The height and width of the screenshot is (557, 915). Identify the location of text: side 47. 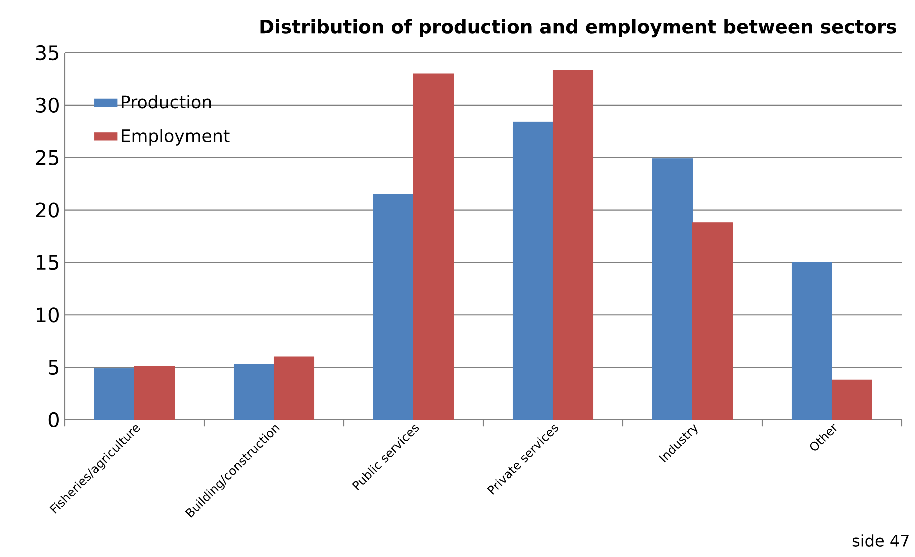
(880, 540).